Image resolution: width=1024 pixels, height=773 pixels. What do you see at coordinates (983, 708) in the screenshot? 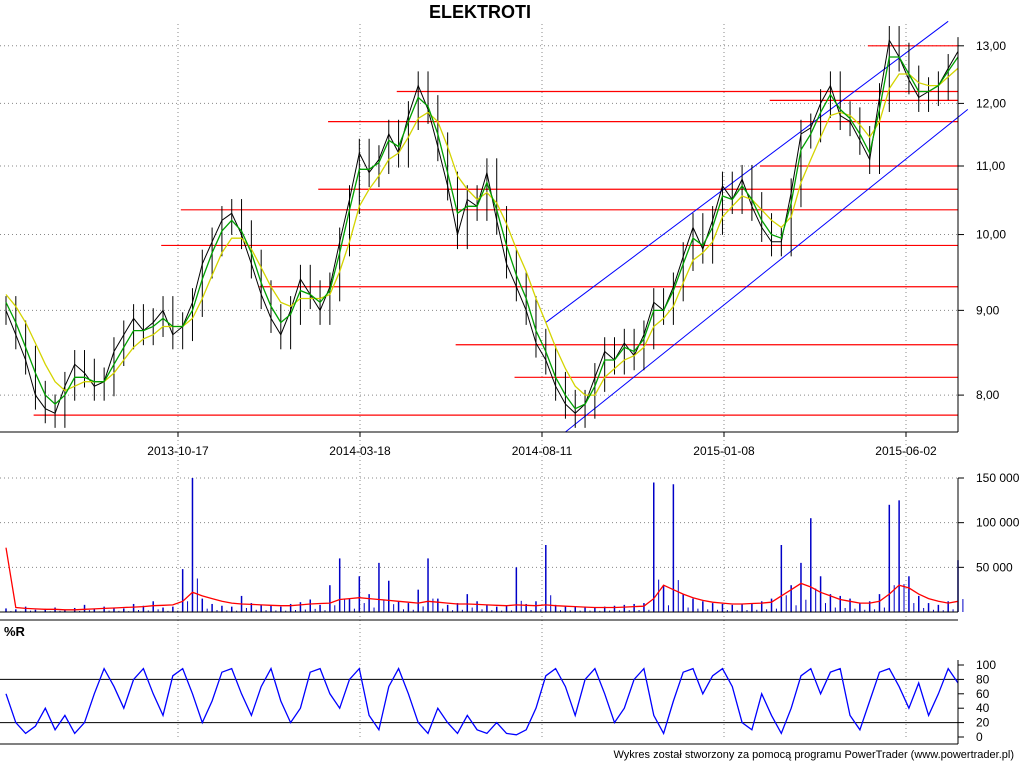
I see `wr-tick-label: 40` at bounding box center [983, 708].